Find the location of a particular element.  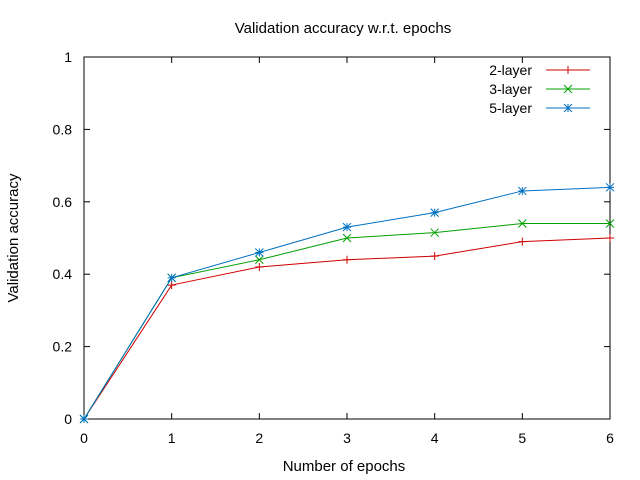

y-tick-label: 0 is located at coordinates (68, 419).